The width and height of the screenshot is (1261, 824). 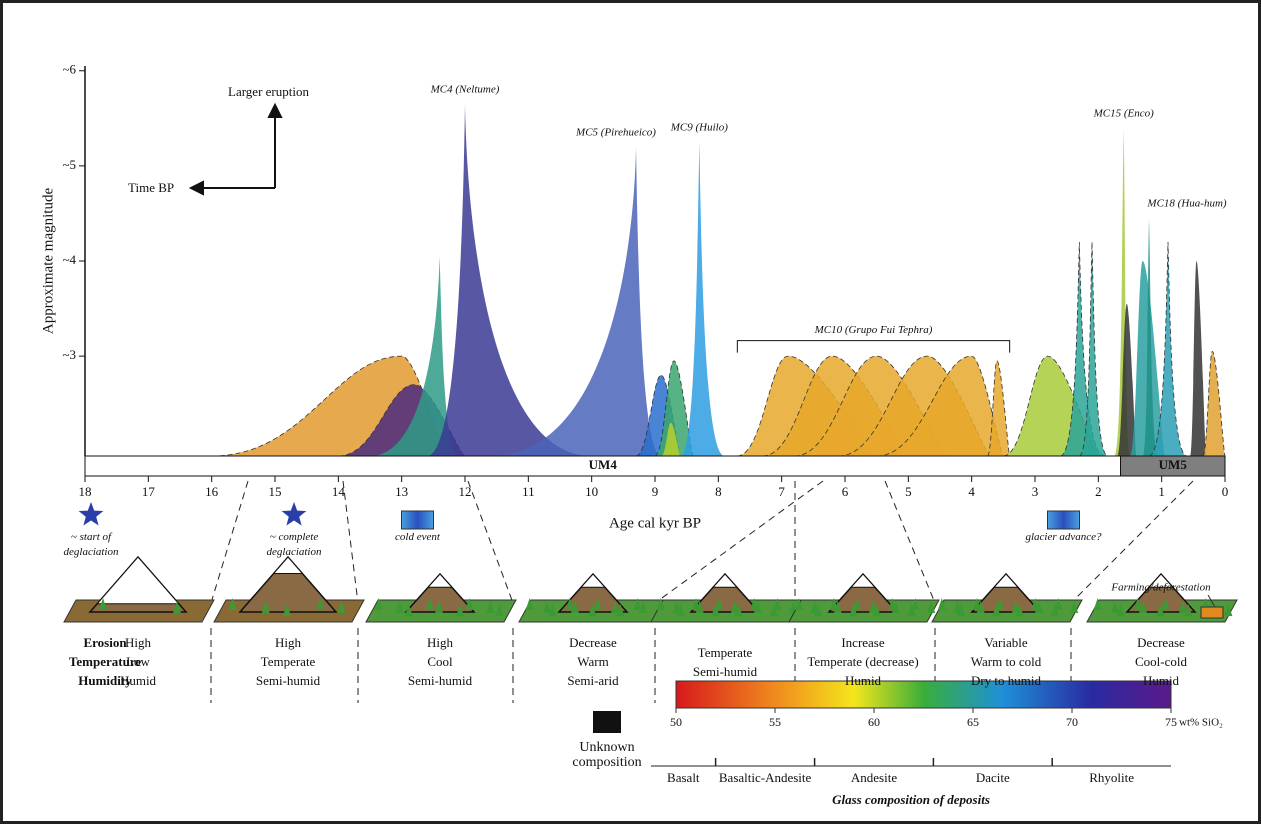 I want to click on x-tick-label: 8, so click(x=718, y=491).